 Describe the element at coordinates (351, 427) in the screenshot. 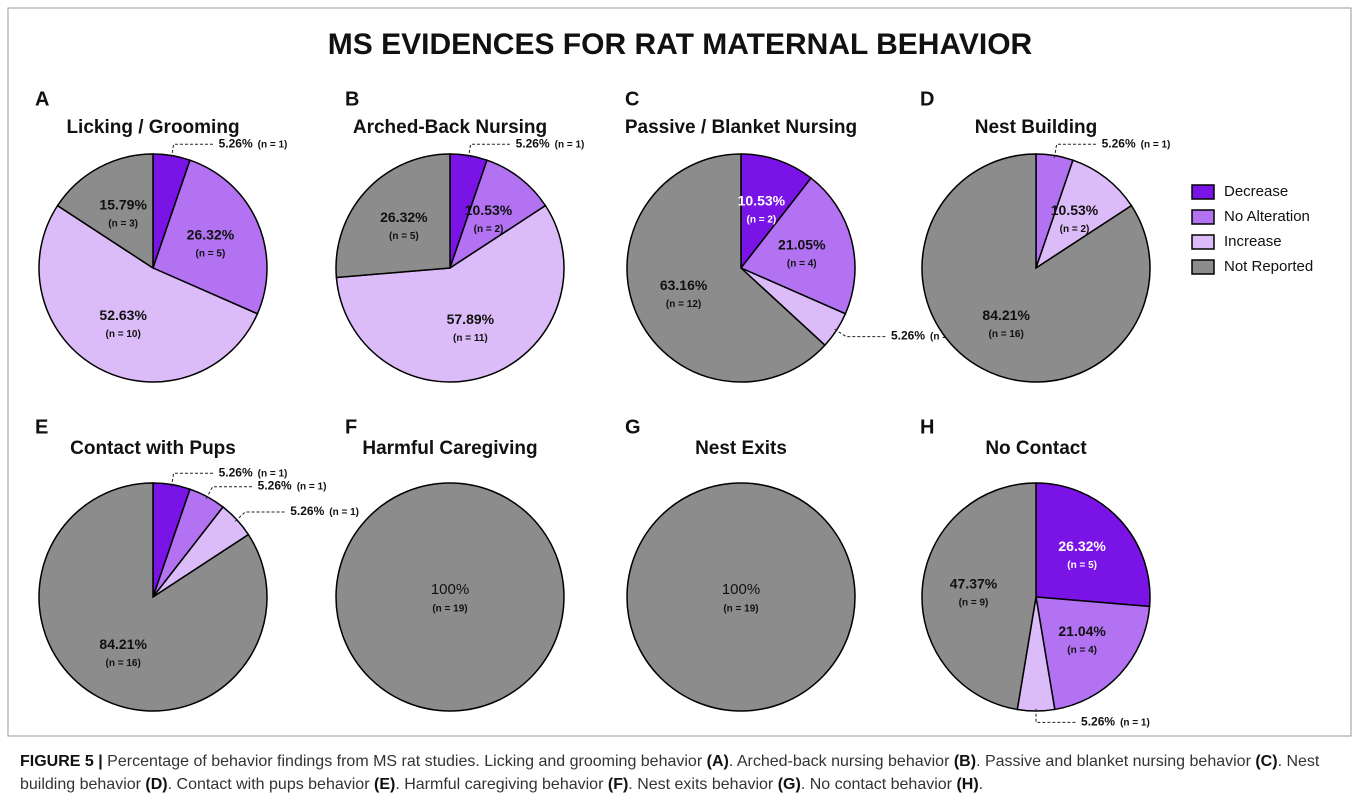

I see `panel-letter: F` at that location.